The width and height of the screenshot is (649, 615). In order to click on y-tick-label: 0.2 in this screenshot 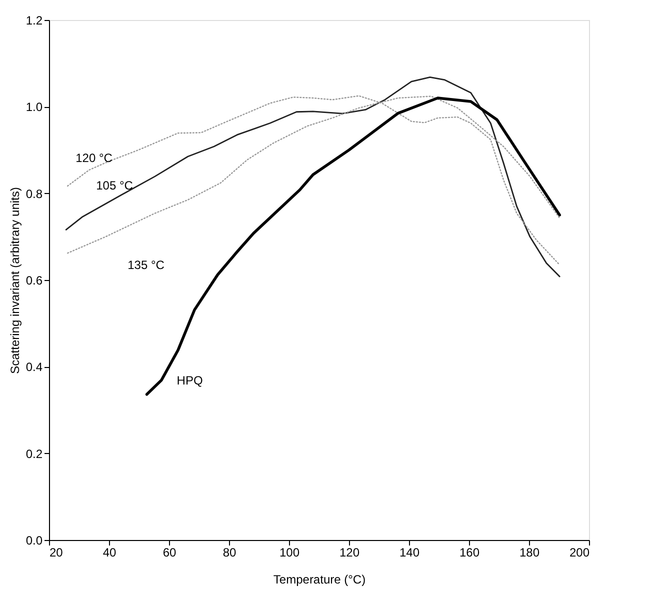, I will do `click(34, 453)`.